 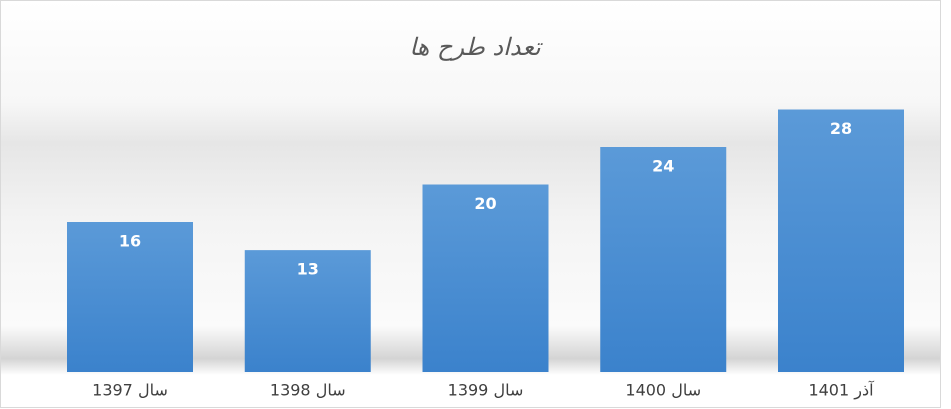 I want to click on data-label: 28, so click(x=841, y=128).